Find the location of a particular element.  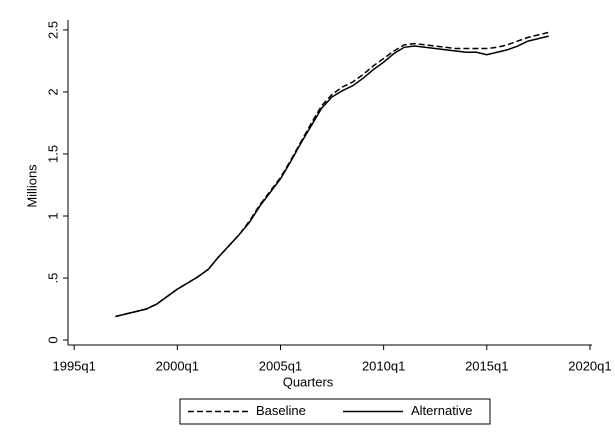

x-tick-label: 2010q1 is located at coordinates (383, 365).